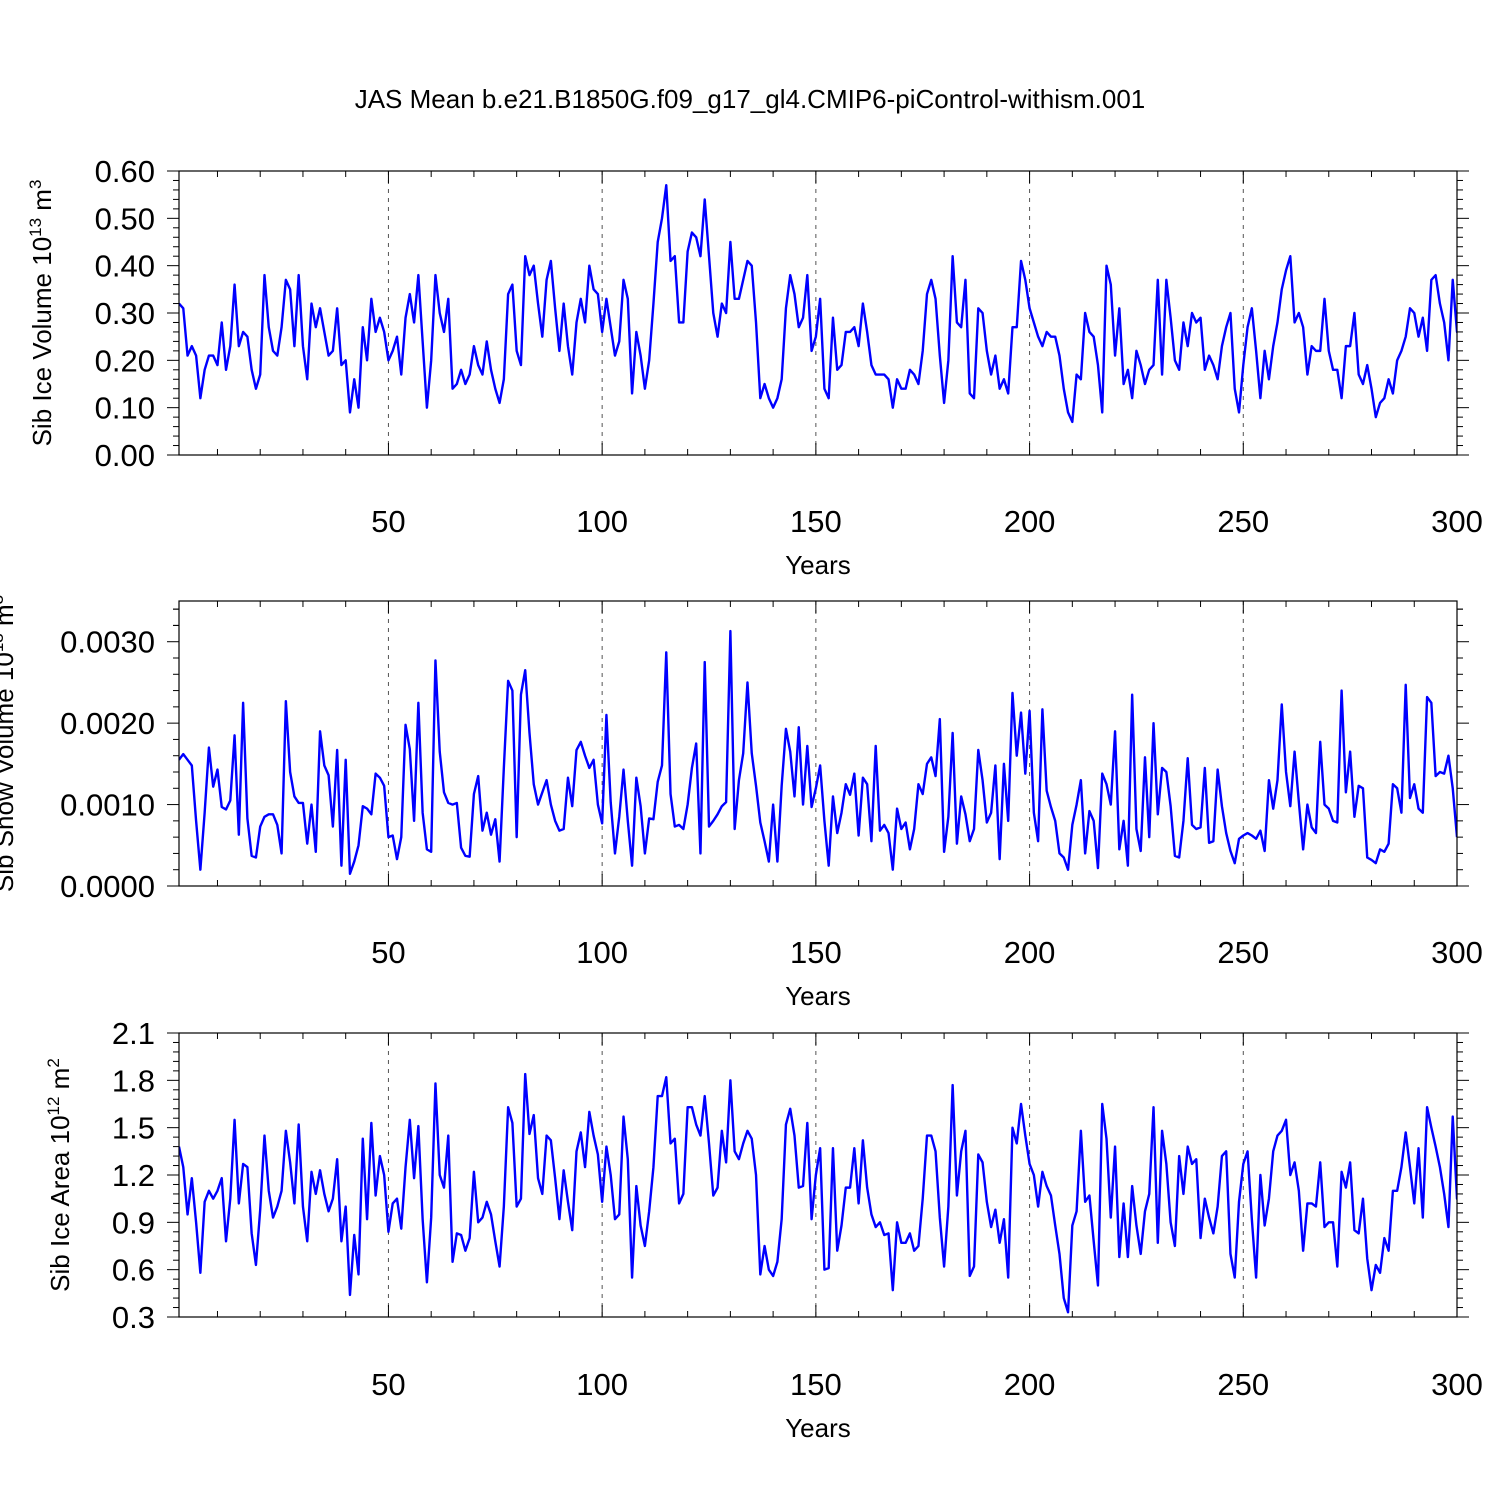 Image resolution: width=1500 pixels, height=1500 pixels. What do you see at coordinates (59, 1175) in the screenshot?
I see `y-axis-label: Sib Ice Area 1012 m2` at bounding box center [59, 1175].